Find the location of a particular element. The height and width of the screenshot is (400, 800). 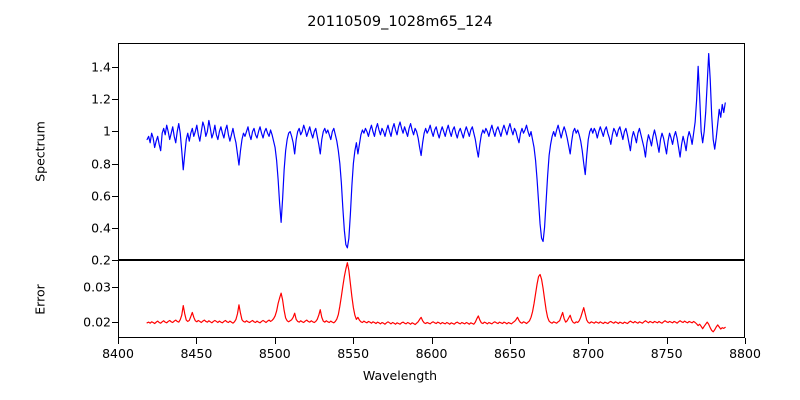

x-tick-label: 8450 is located at coordinates (196, 353).